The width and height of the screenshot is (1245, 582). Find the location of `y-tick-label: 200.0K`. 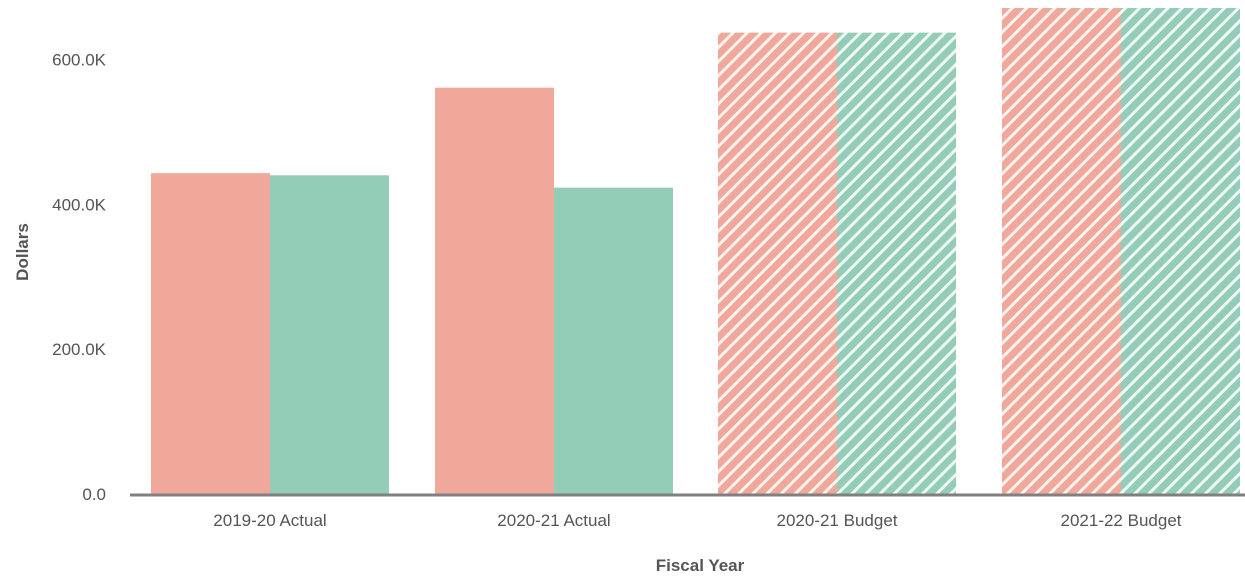

y-tick-label: 200.0K is located at coordinates (79, 349).